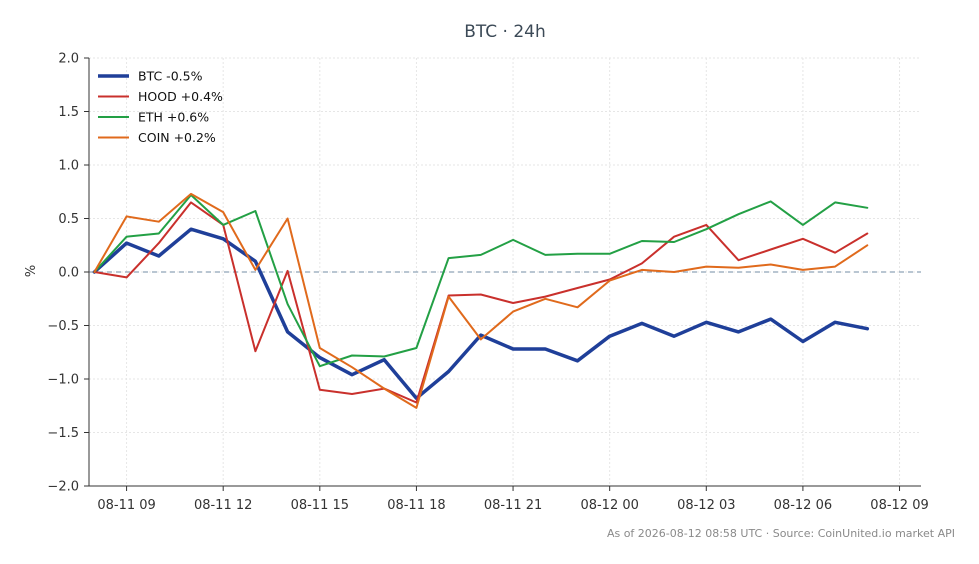  Describe the element at coordinates (223, 505) in the screenshot. I see `x-tick-label-1: 08-11 12` at that location.